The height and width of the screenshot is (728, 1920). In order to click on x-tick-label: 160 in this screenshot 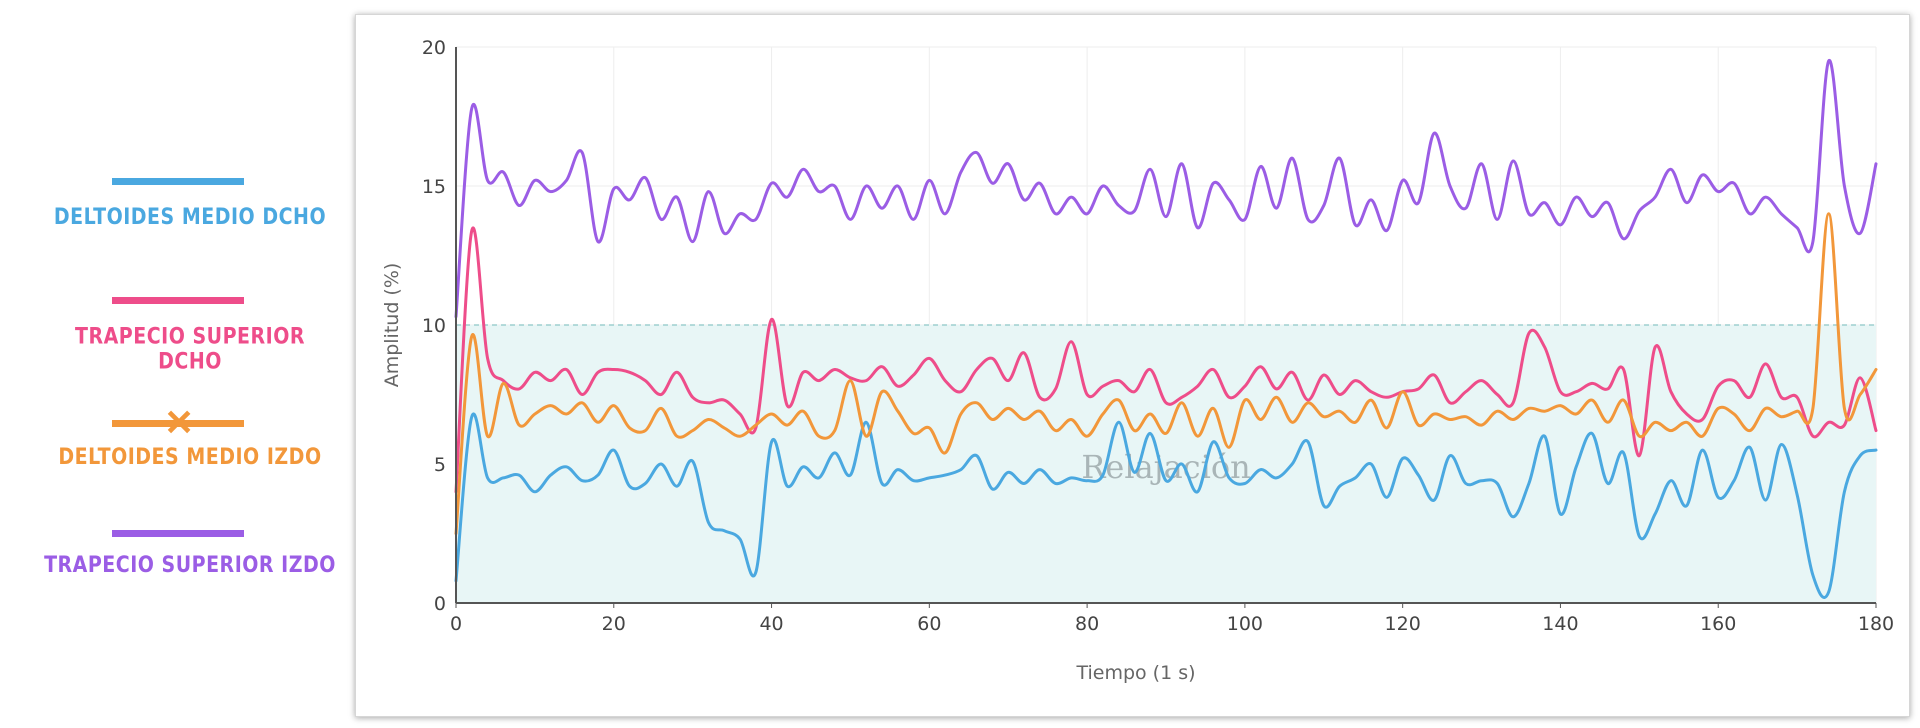, I will do `click(1718, 624)`.